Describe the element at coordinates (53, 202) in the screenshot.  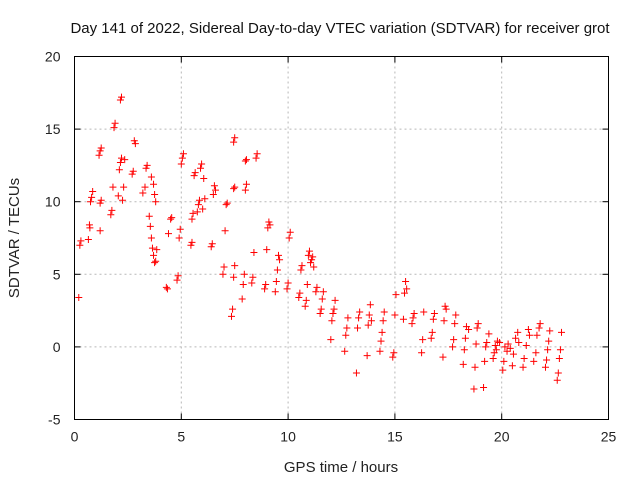
I see `y-tick-label: 10` at that location.